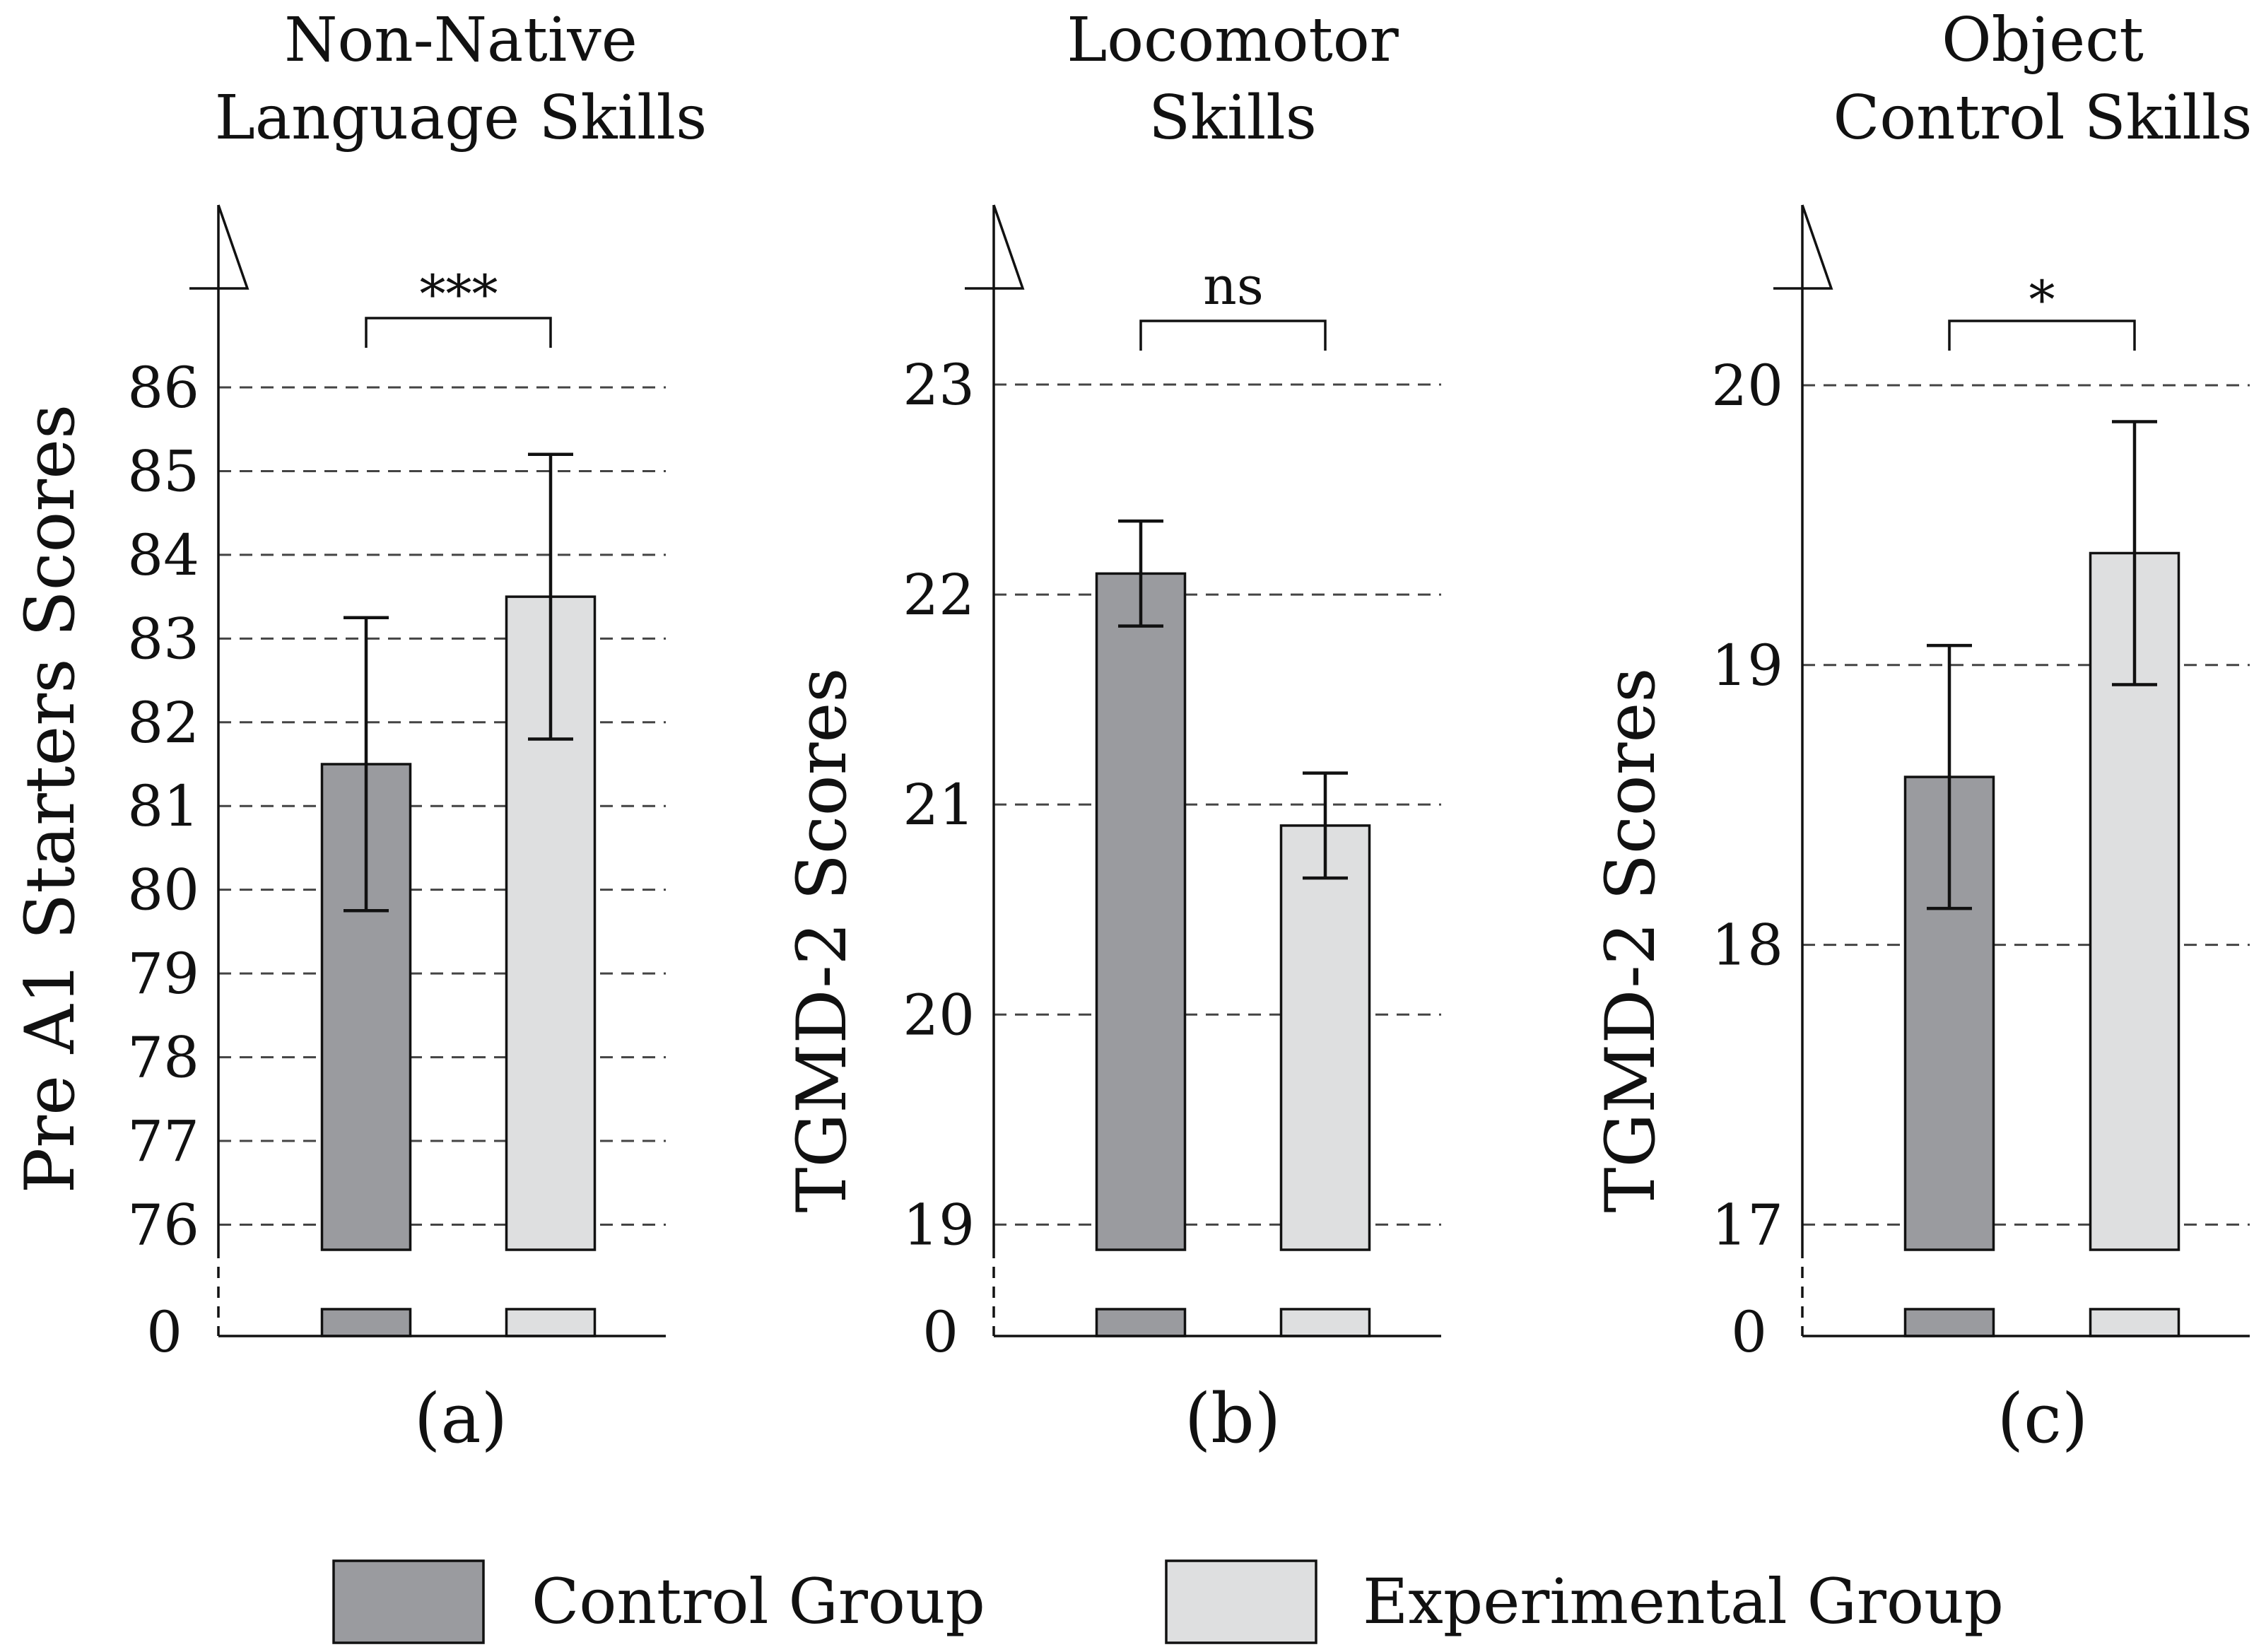 This screenshot has width=2266, height=1652. Describe the element at coordinates (1233, 286) in the screenshot. I see `panel-b-significance-label: ns` at that location.